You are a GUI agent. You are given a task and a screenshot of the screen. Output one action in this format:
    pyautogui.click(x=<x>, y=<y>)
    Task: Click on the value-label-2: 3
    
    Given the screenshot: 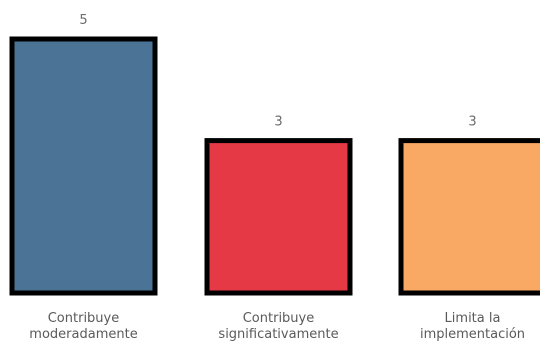 What is the action you would take?
    pyautogui.click(x=278, y=122)
    